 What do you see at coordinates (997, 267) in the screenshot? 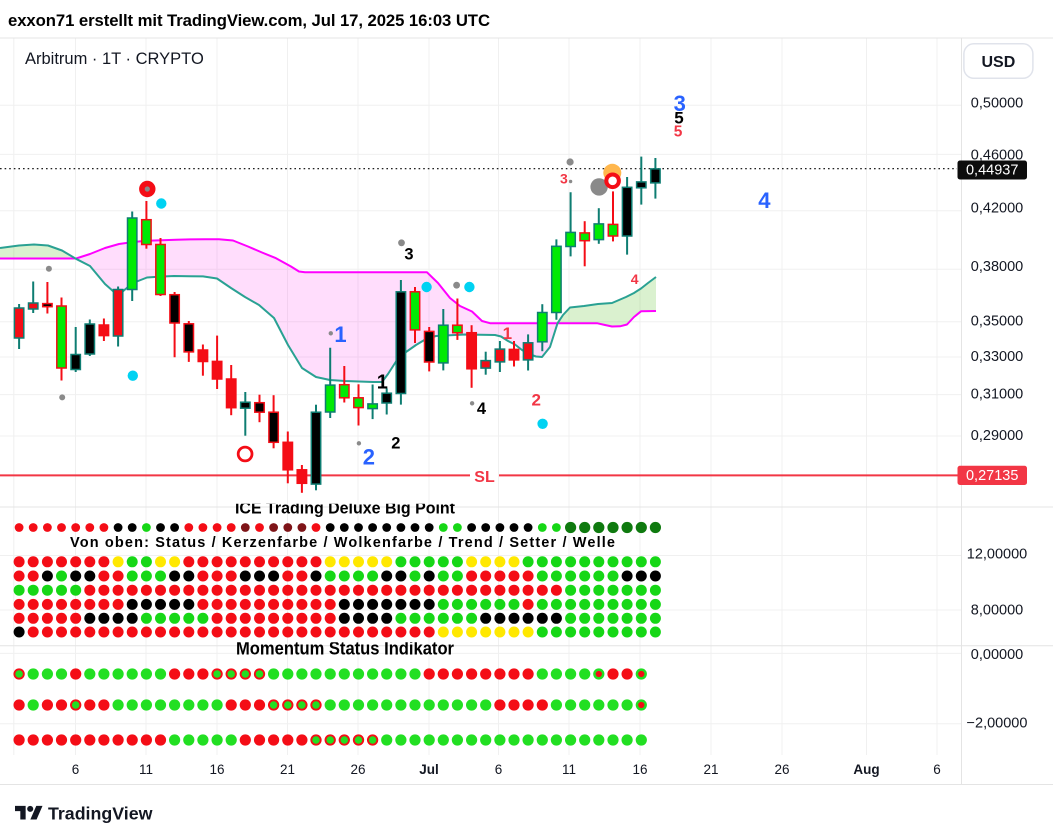
I see `svg-text: 0,38000` at bounding box center [997, 267].